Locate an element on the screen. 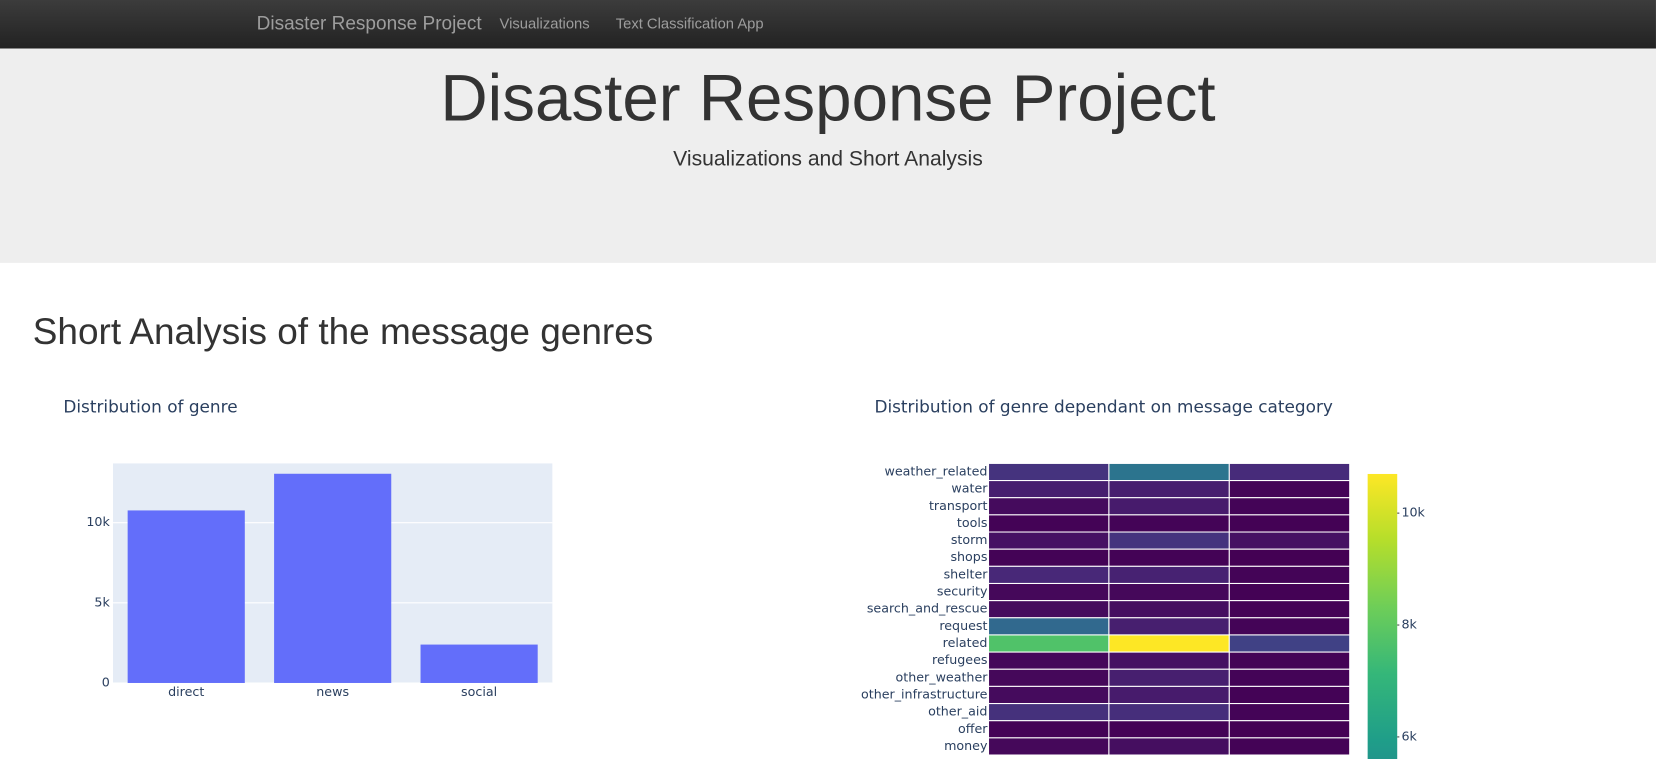  nav-link: Visualizations is located at coordinates (544, 23).